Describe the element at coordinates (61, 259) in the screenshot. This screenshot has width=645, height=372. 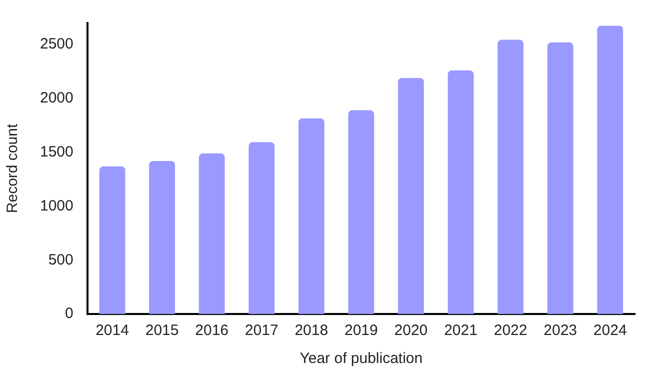
I see `y-tick-label: 500` at that location.